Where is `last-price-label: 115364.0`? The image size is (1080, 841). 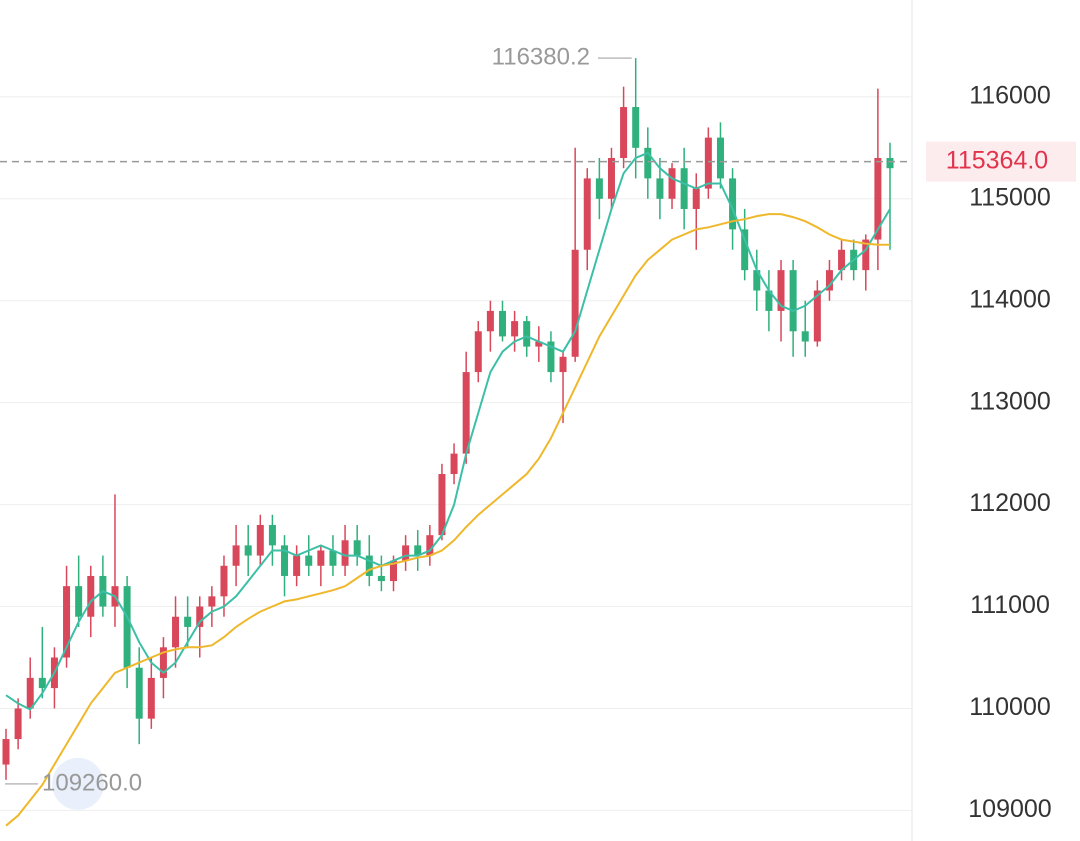 last-price-label: 115364.0 is located at coordinates (997, 160).